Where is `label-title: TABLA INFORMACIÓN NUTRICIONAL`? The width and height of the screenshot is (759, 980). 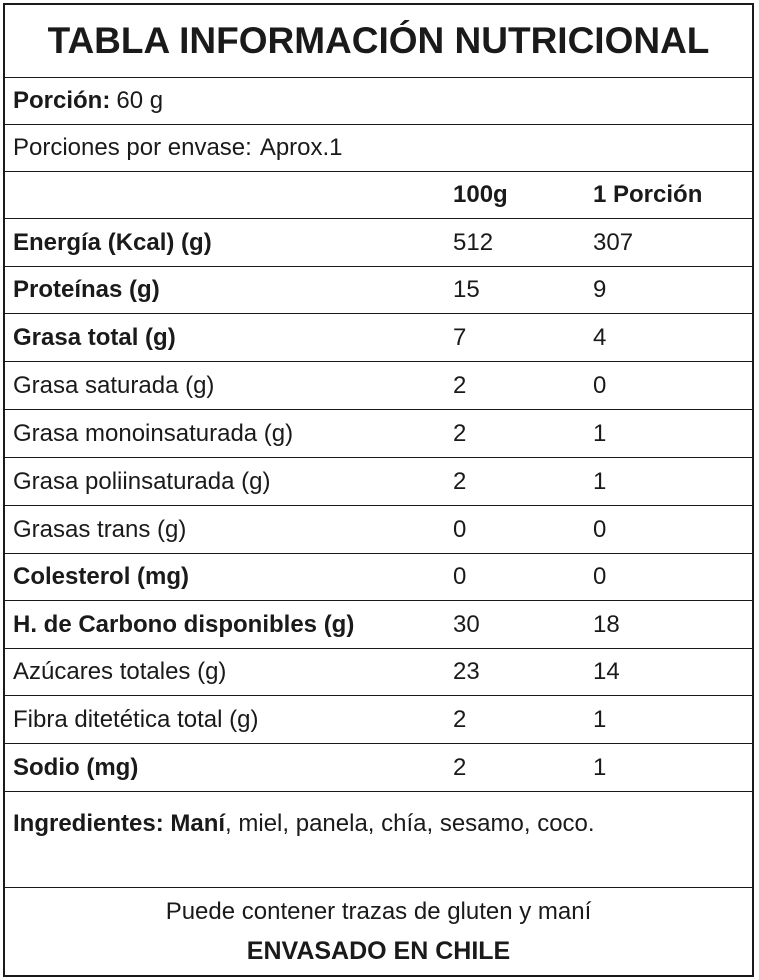
label-title: TABLA INFORMACIÓN NUTRICIONAL is located at coordinates (378, 41).